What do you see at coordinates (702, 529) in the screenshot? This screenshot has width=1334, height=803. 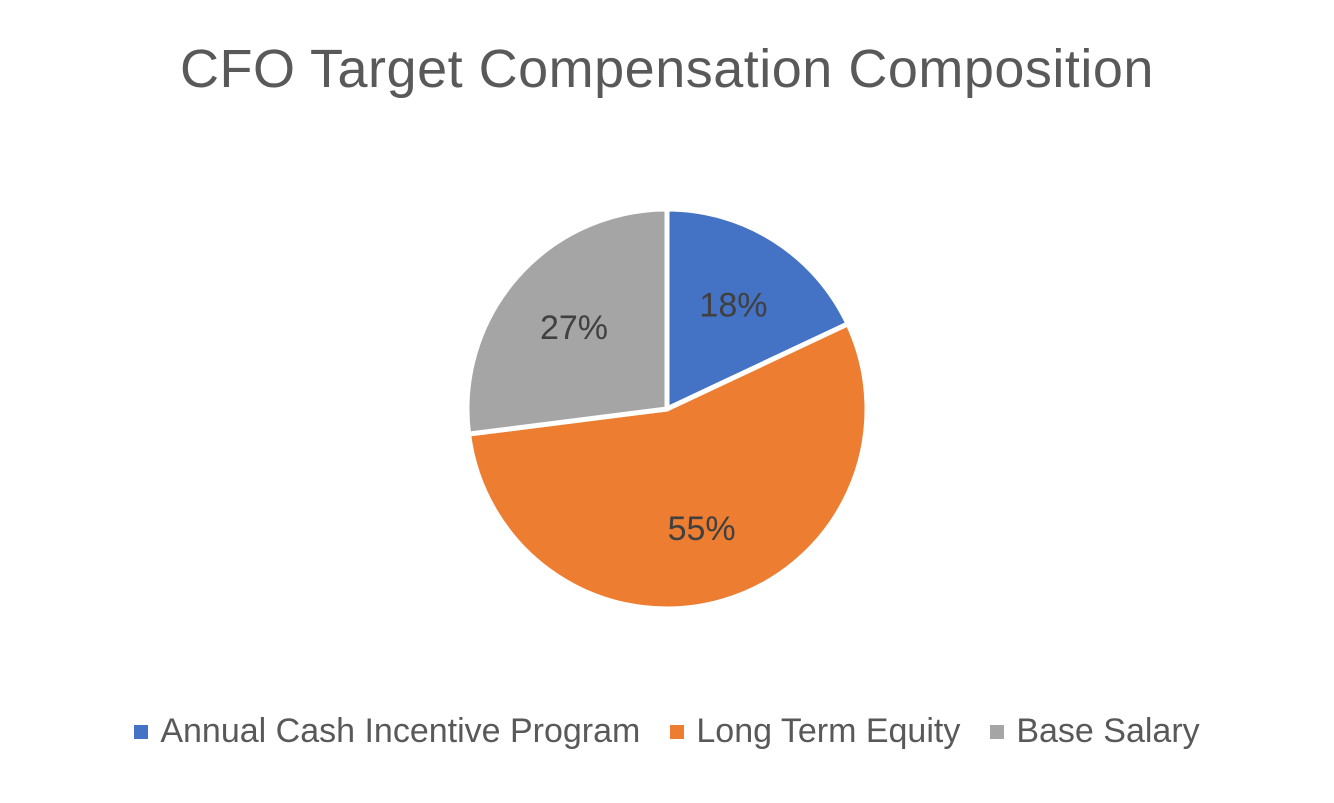 I see `data-label: 55%` at bounding box center [702, 529].